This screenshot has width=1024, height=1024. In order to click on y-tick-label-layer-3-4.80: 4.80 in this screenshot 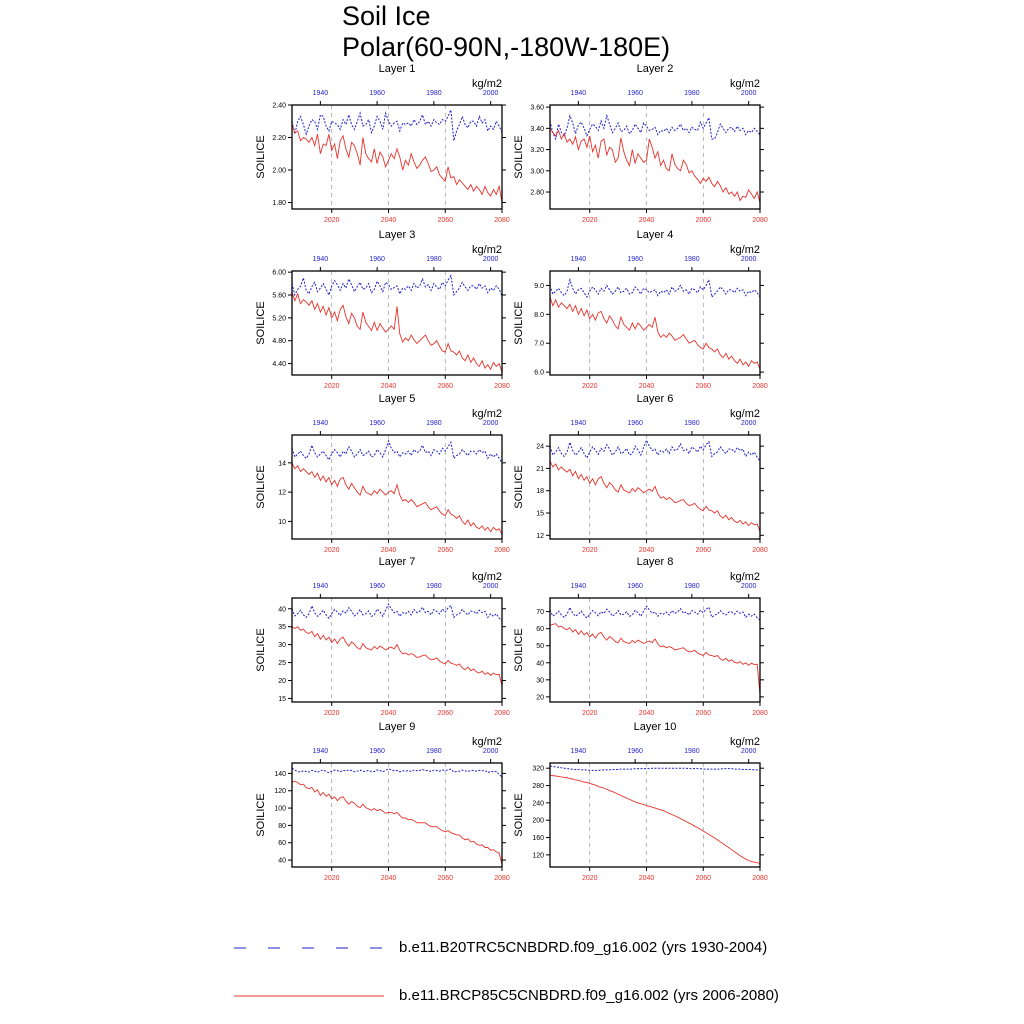, I will do `click(279, 341)`.